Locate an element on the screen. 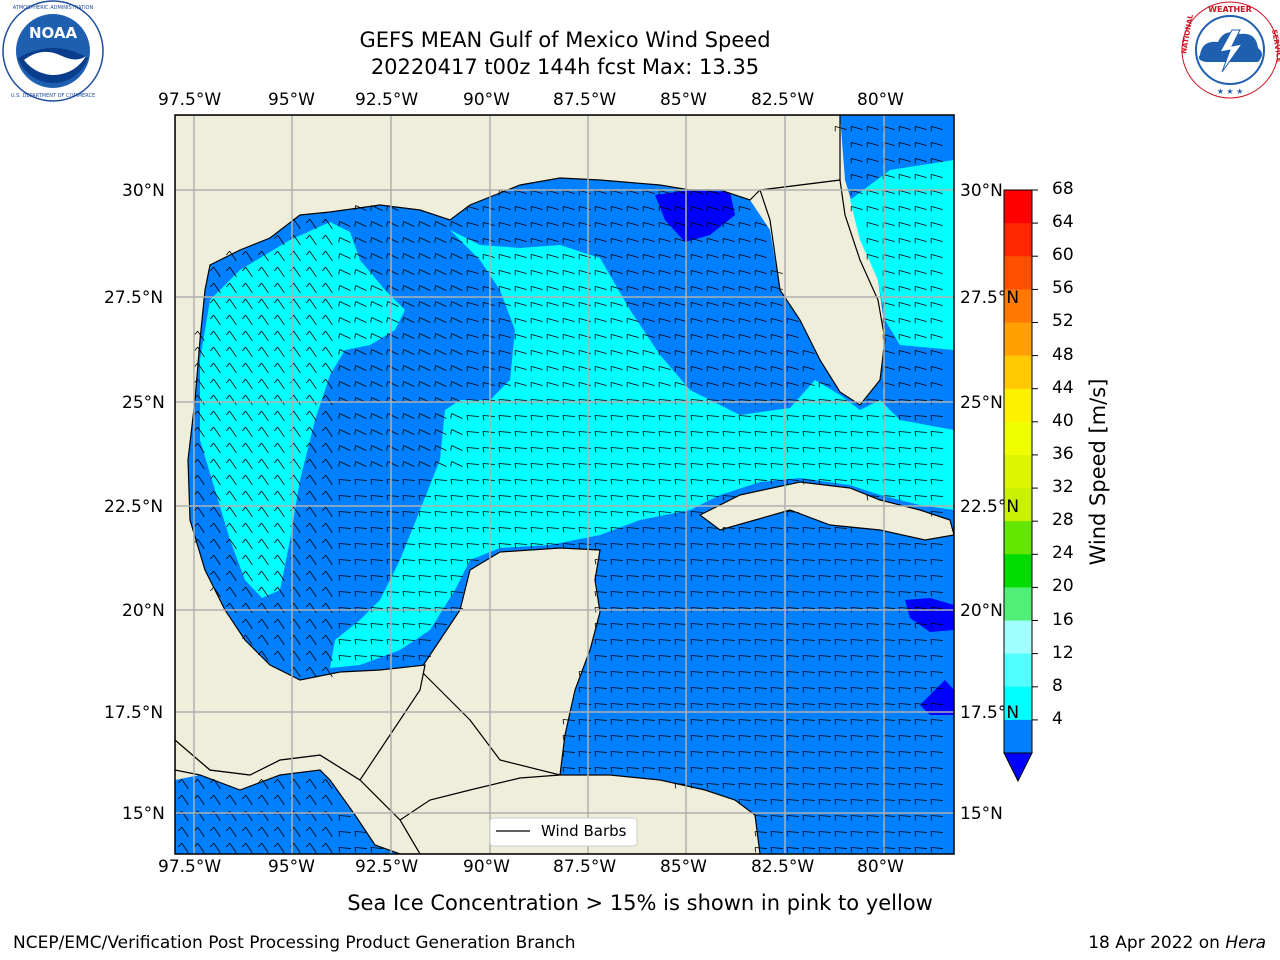 This screenshot has height=960, width=1280. chart-title-line1: GEFS MEAN Gulf of Mexico Wind Speed is located at coordinates (565, 40).